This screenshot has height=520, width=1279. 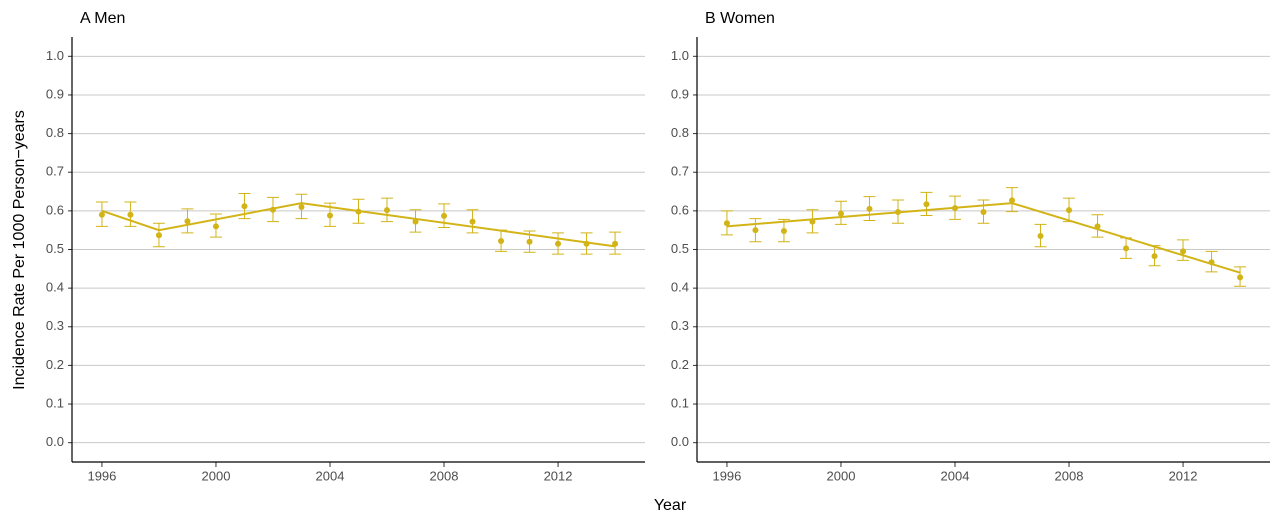 I want to click on x-axis-label: Year, so click(x=670, y=505).